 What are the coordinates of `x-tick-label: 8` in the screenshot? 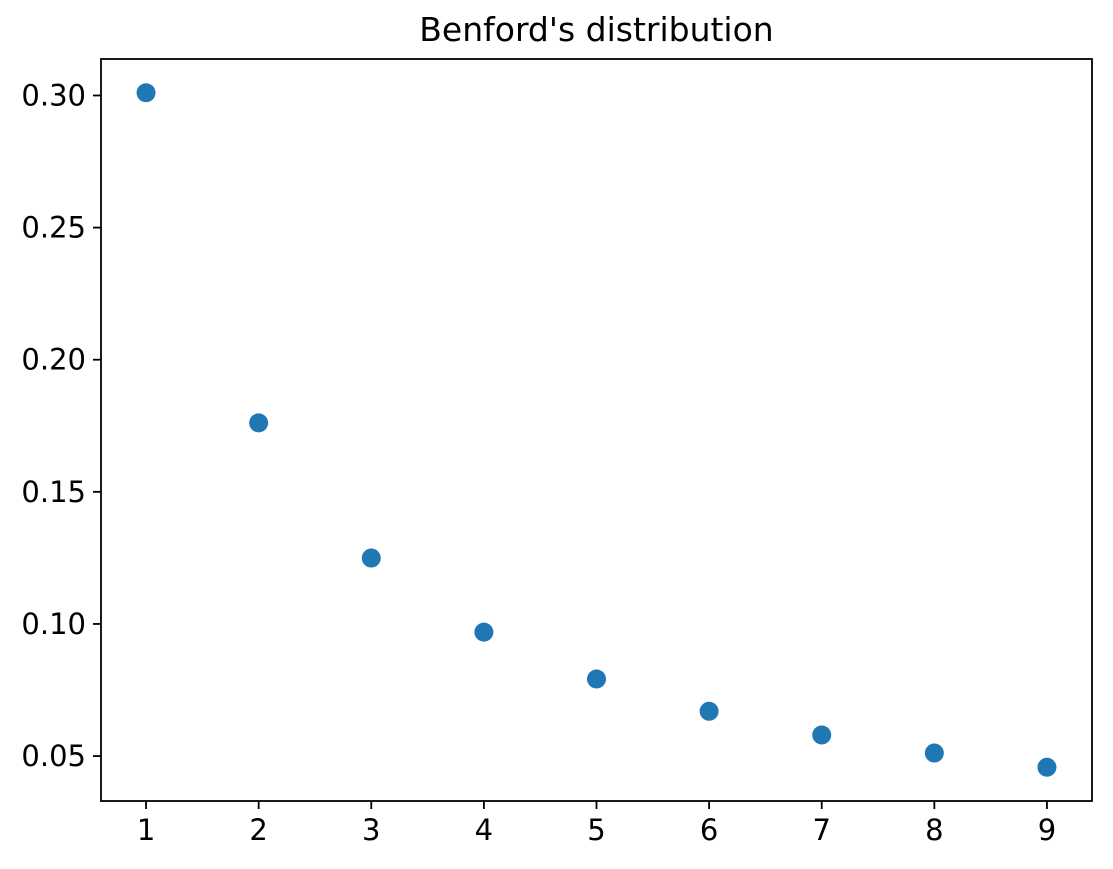 It's located at (934, 830).